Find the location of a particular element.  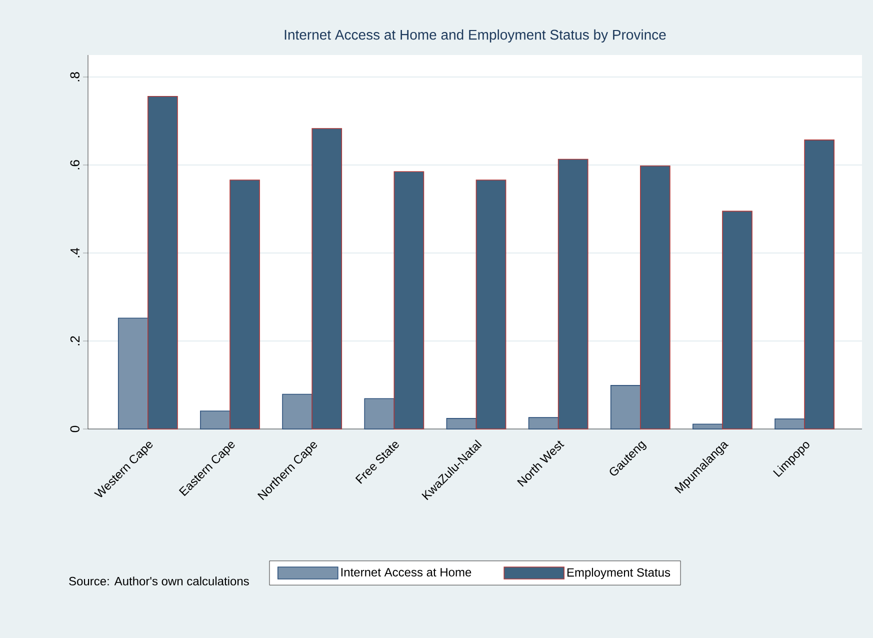

chart-title: Internet Access at Home and Employment Status by Province is located at coordinates (475, 35).